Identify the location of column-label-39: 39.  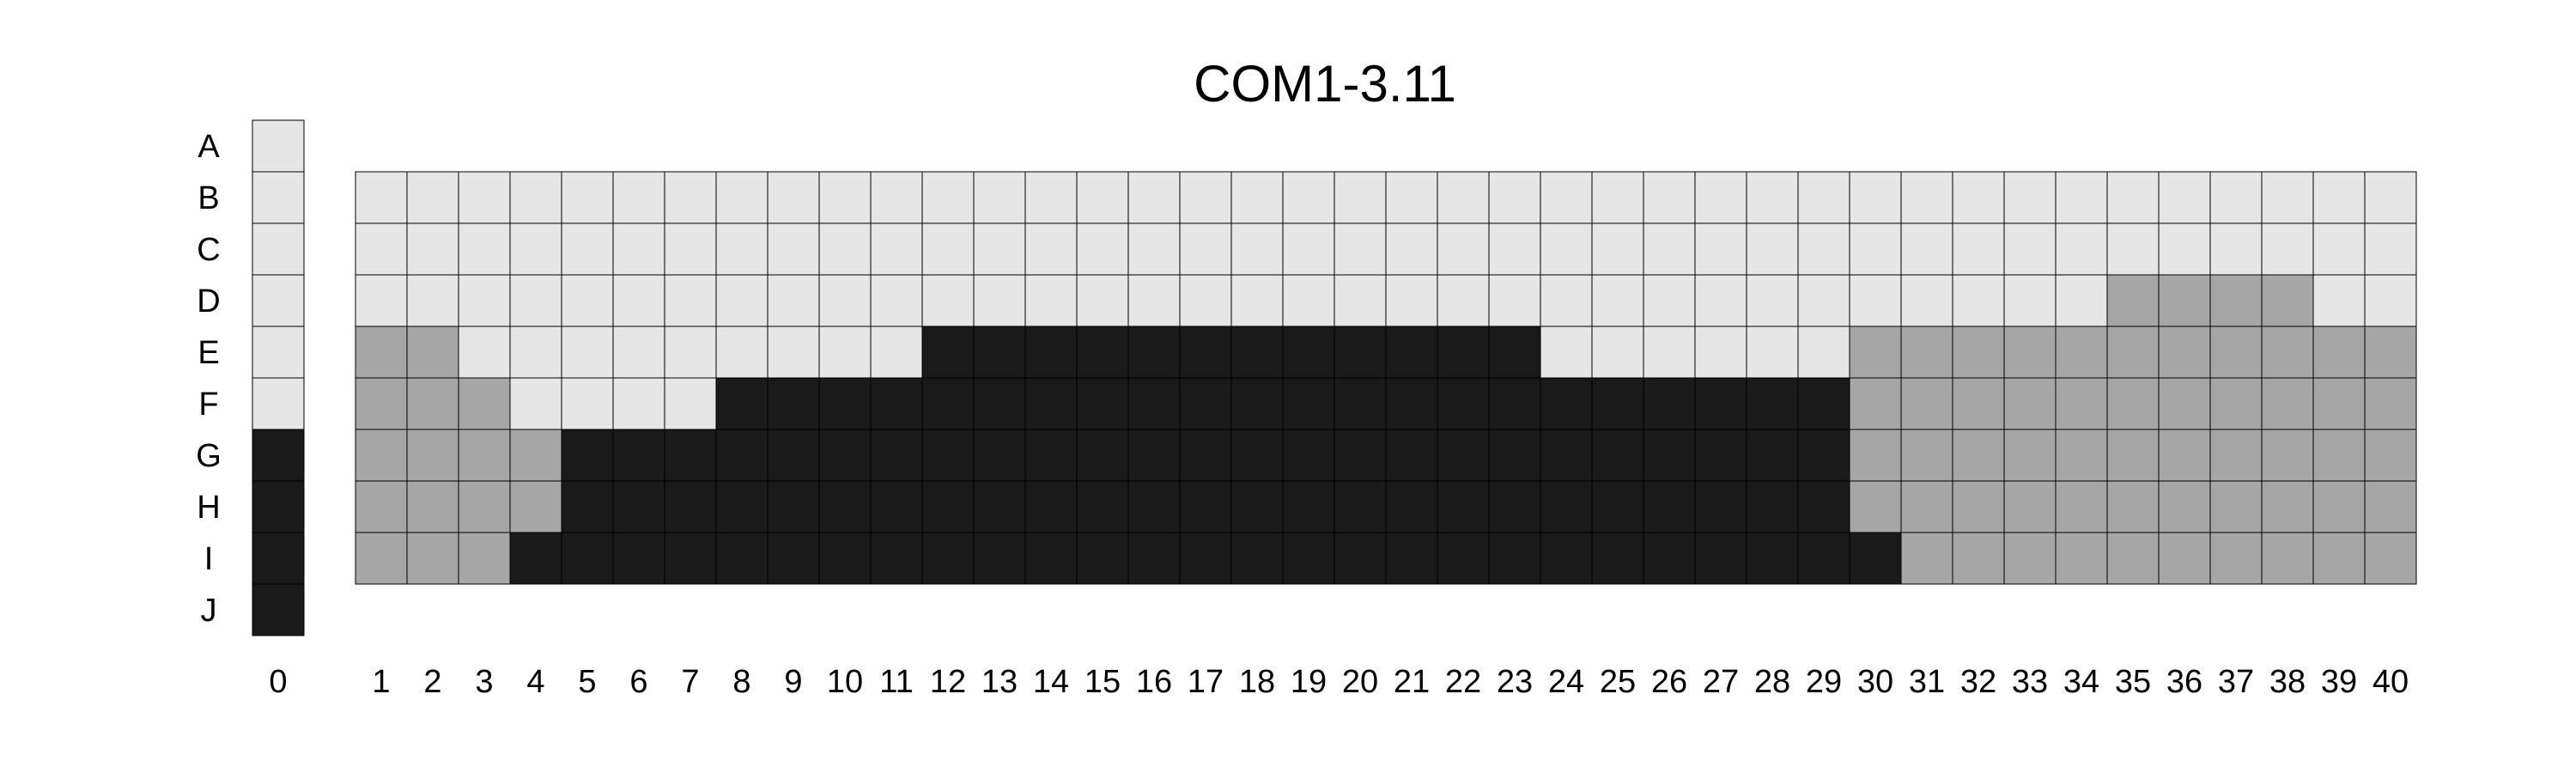
(2339, 682).